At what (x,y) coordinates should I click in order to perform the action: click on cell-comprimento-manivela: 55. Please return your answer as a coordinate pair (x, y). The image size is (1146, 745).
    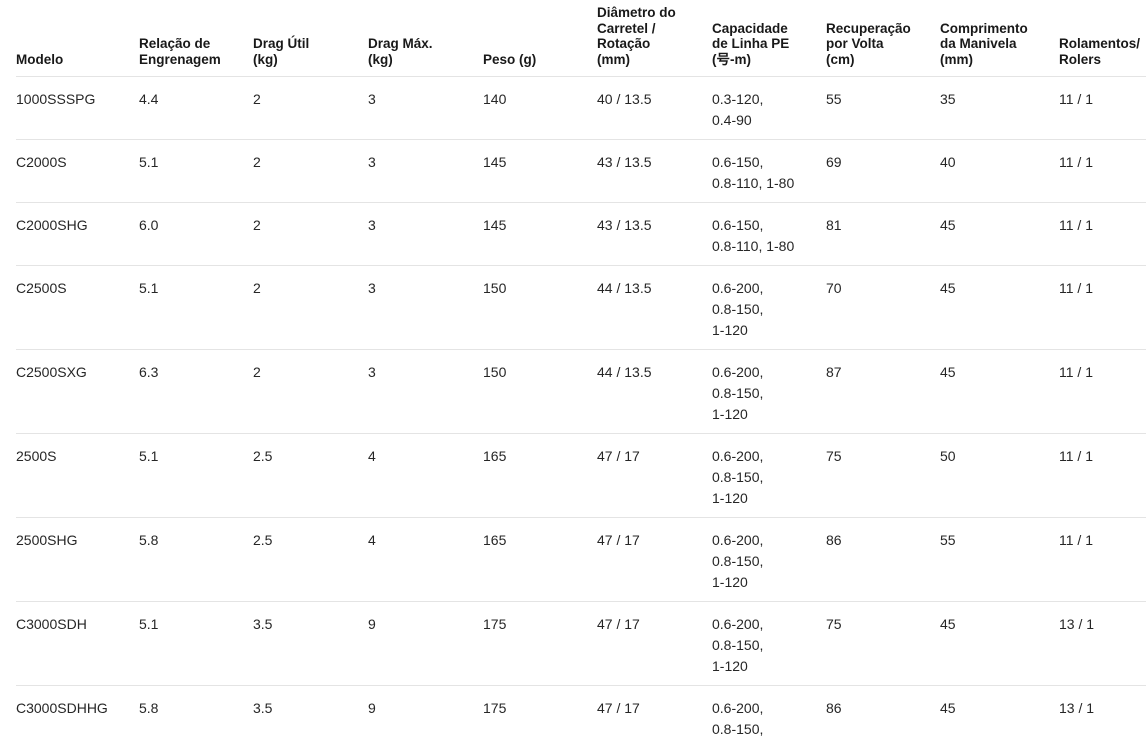
    Looking at the image, I should click on (999, 559).